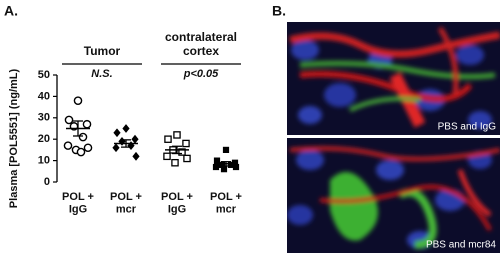  I want to click on y-tick-label: 0, so click(47, 182).